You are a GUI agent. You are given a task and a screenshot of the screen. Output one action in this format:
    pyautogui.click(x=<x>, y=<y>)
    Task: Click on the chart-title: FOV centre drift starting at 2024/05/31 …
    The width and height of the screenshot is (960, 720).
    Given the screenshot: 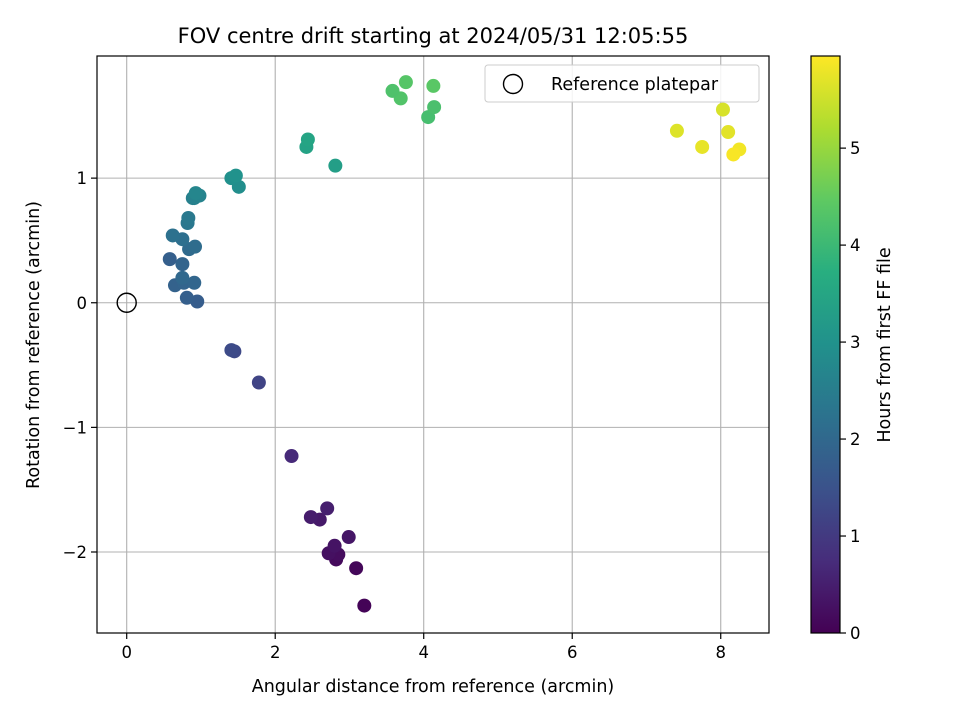 What is the action you would take?
    pyautogui.click(x=433, y=36)
    